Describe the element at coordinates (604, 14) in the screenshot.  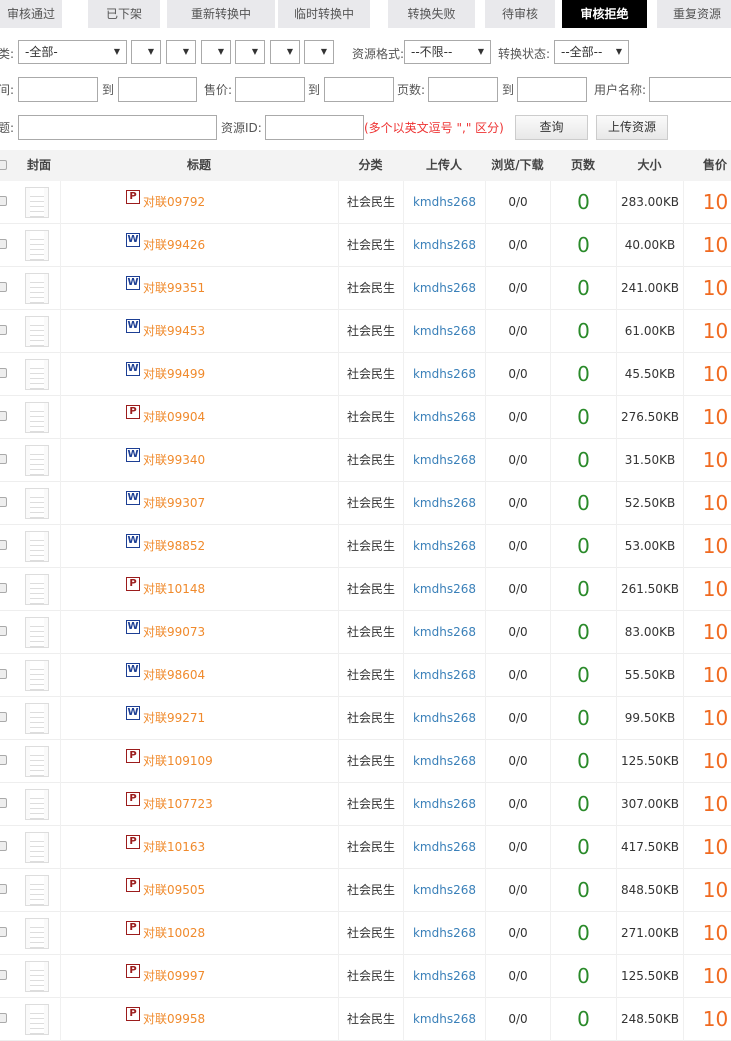
I see `tab-rejected: 审核拒绝` at that location.